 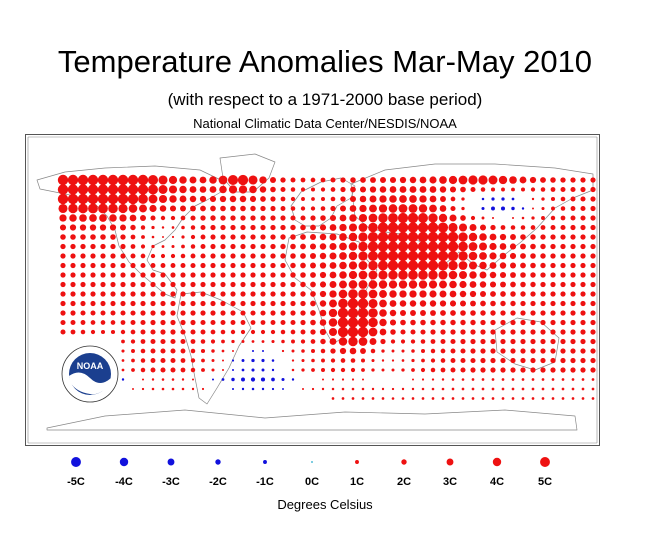 I want to click on legend-label: -3C, so click(x=171, y=482).